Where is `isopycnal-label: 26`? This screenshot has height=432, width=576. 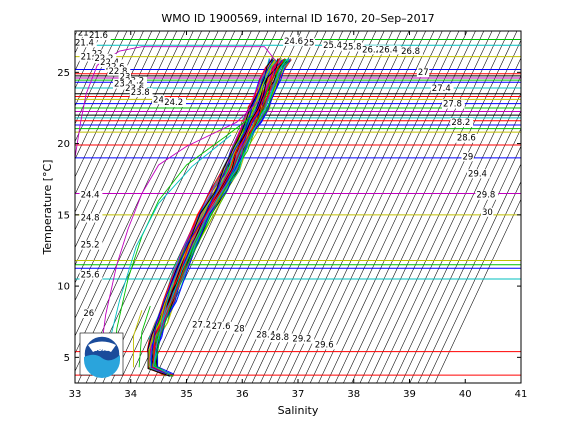
isopycnal-label: 26 is located at coordinates (88, 314).